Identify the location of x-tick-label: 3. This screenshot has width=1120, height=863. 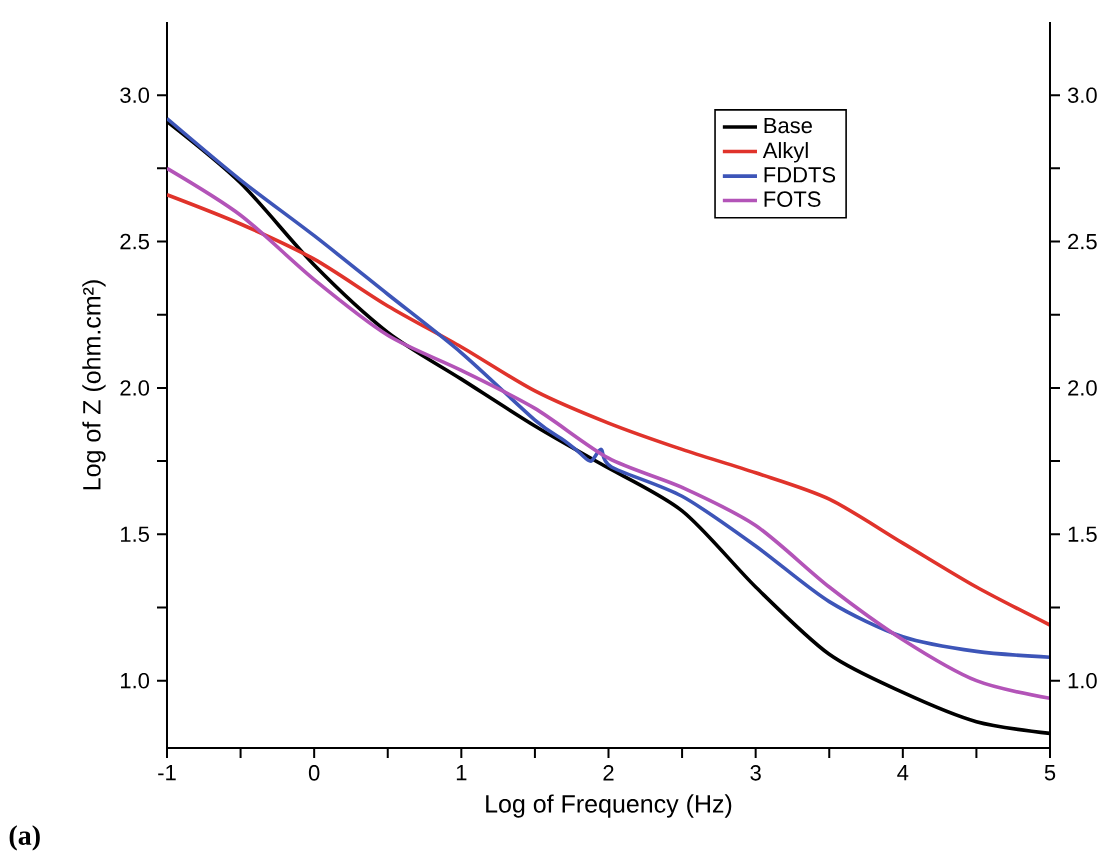
(755, 773).